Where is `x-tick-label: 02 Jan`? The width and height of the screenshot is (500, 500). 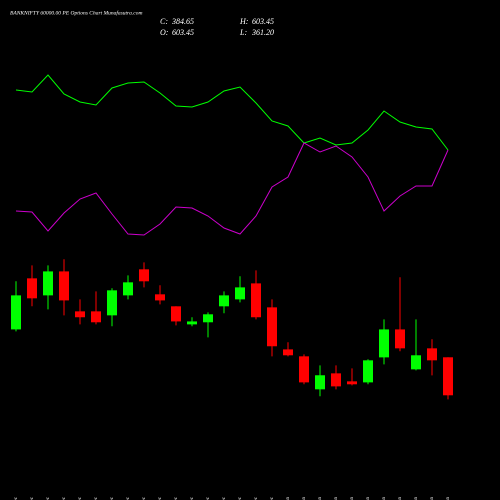 x-tick-label: 02 Jan is located at coordinates (304, 498).